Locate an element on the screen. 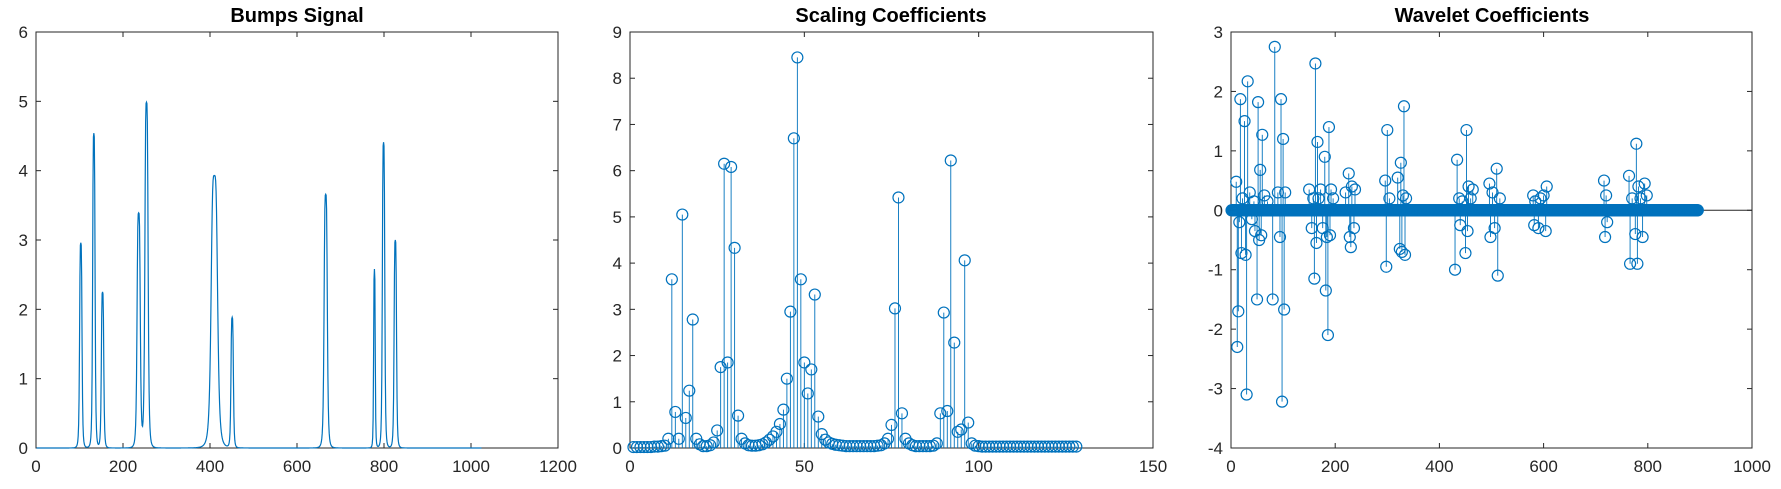 The image size is (1781, 489). y-tick-label: -4 is located at coordinates (1215, 448).